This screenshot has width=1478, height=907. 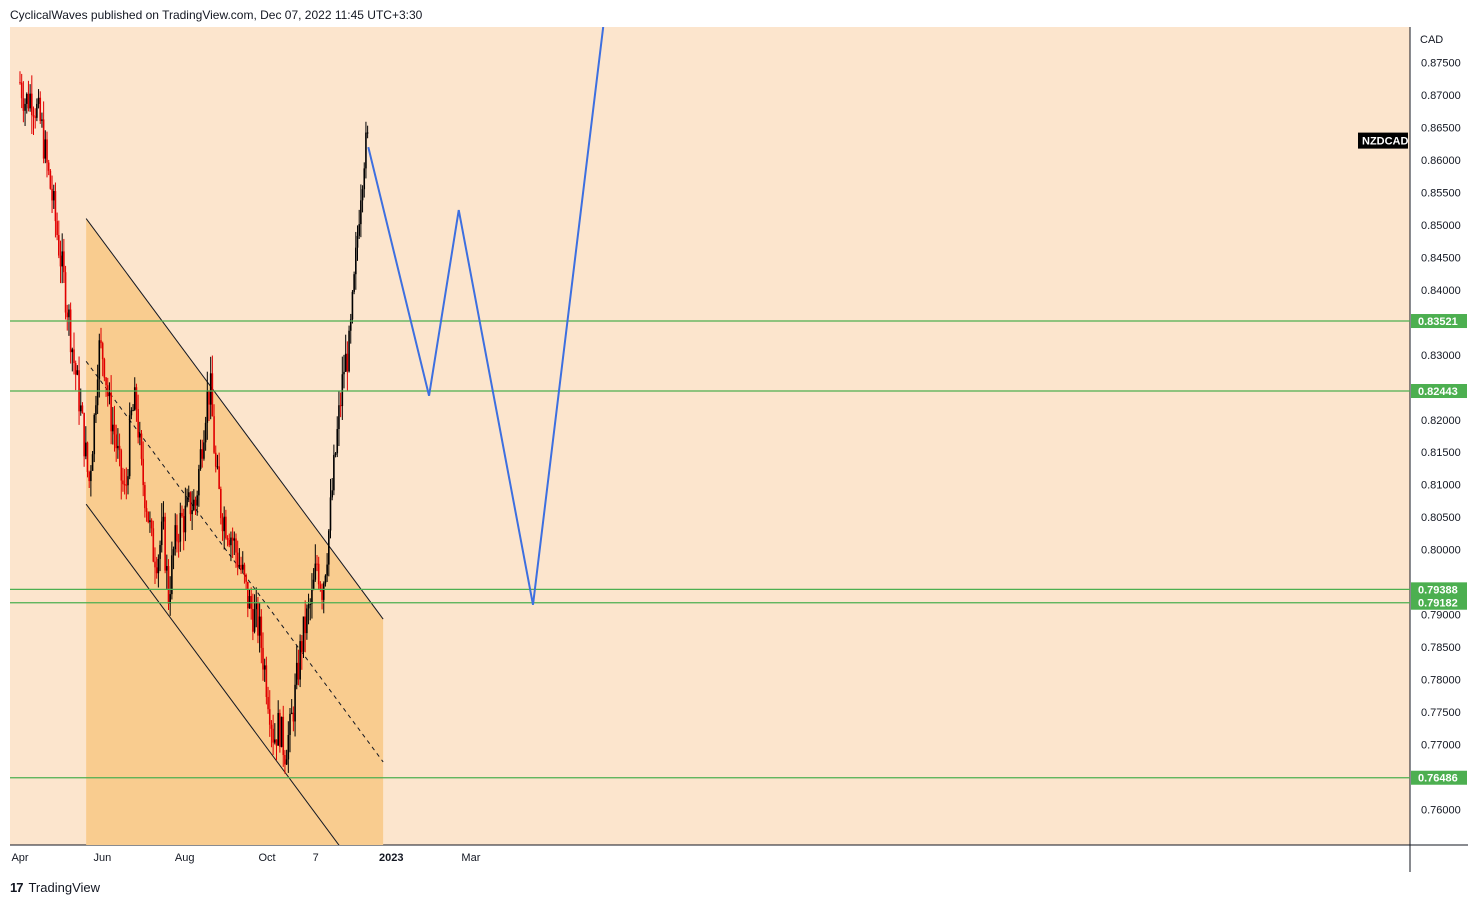 I want to click on level-price-label: 0.83521, so click(x=1438, y=322).